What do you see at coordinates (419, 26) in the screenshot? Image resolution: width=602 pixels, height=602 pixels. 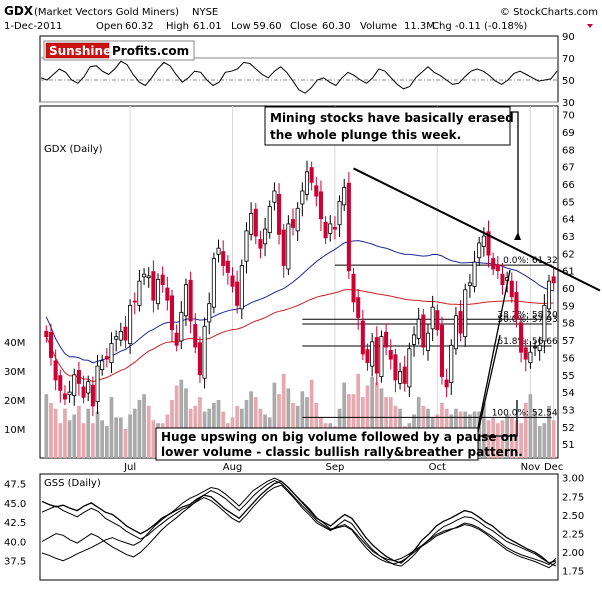 I see `volume-value: 11.3M` at bounding box center [419, 26].